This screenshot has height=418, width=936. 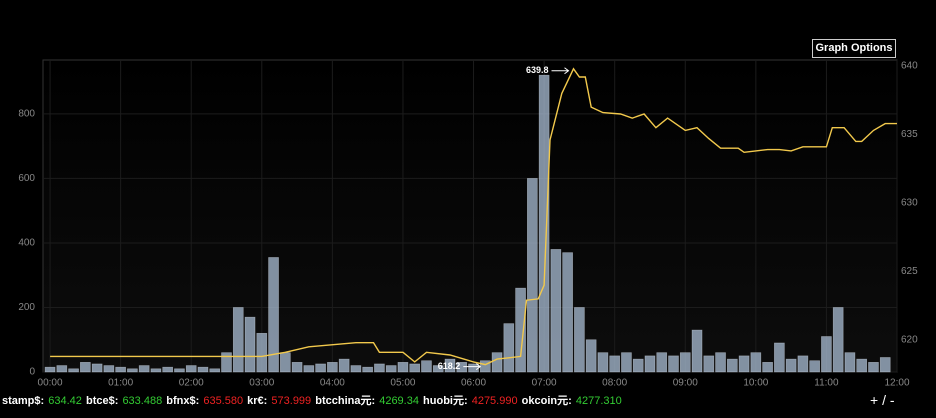 I want to click on ticker-value: 573.999, so click(x=291, y=401).